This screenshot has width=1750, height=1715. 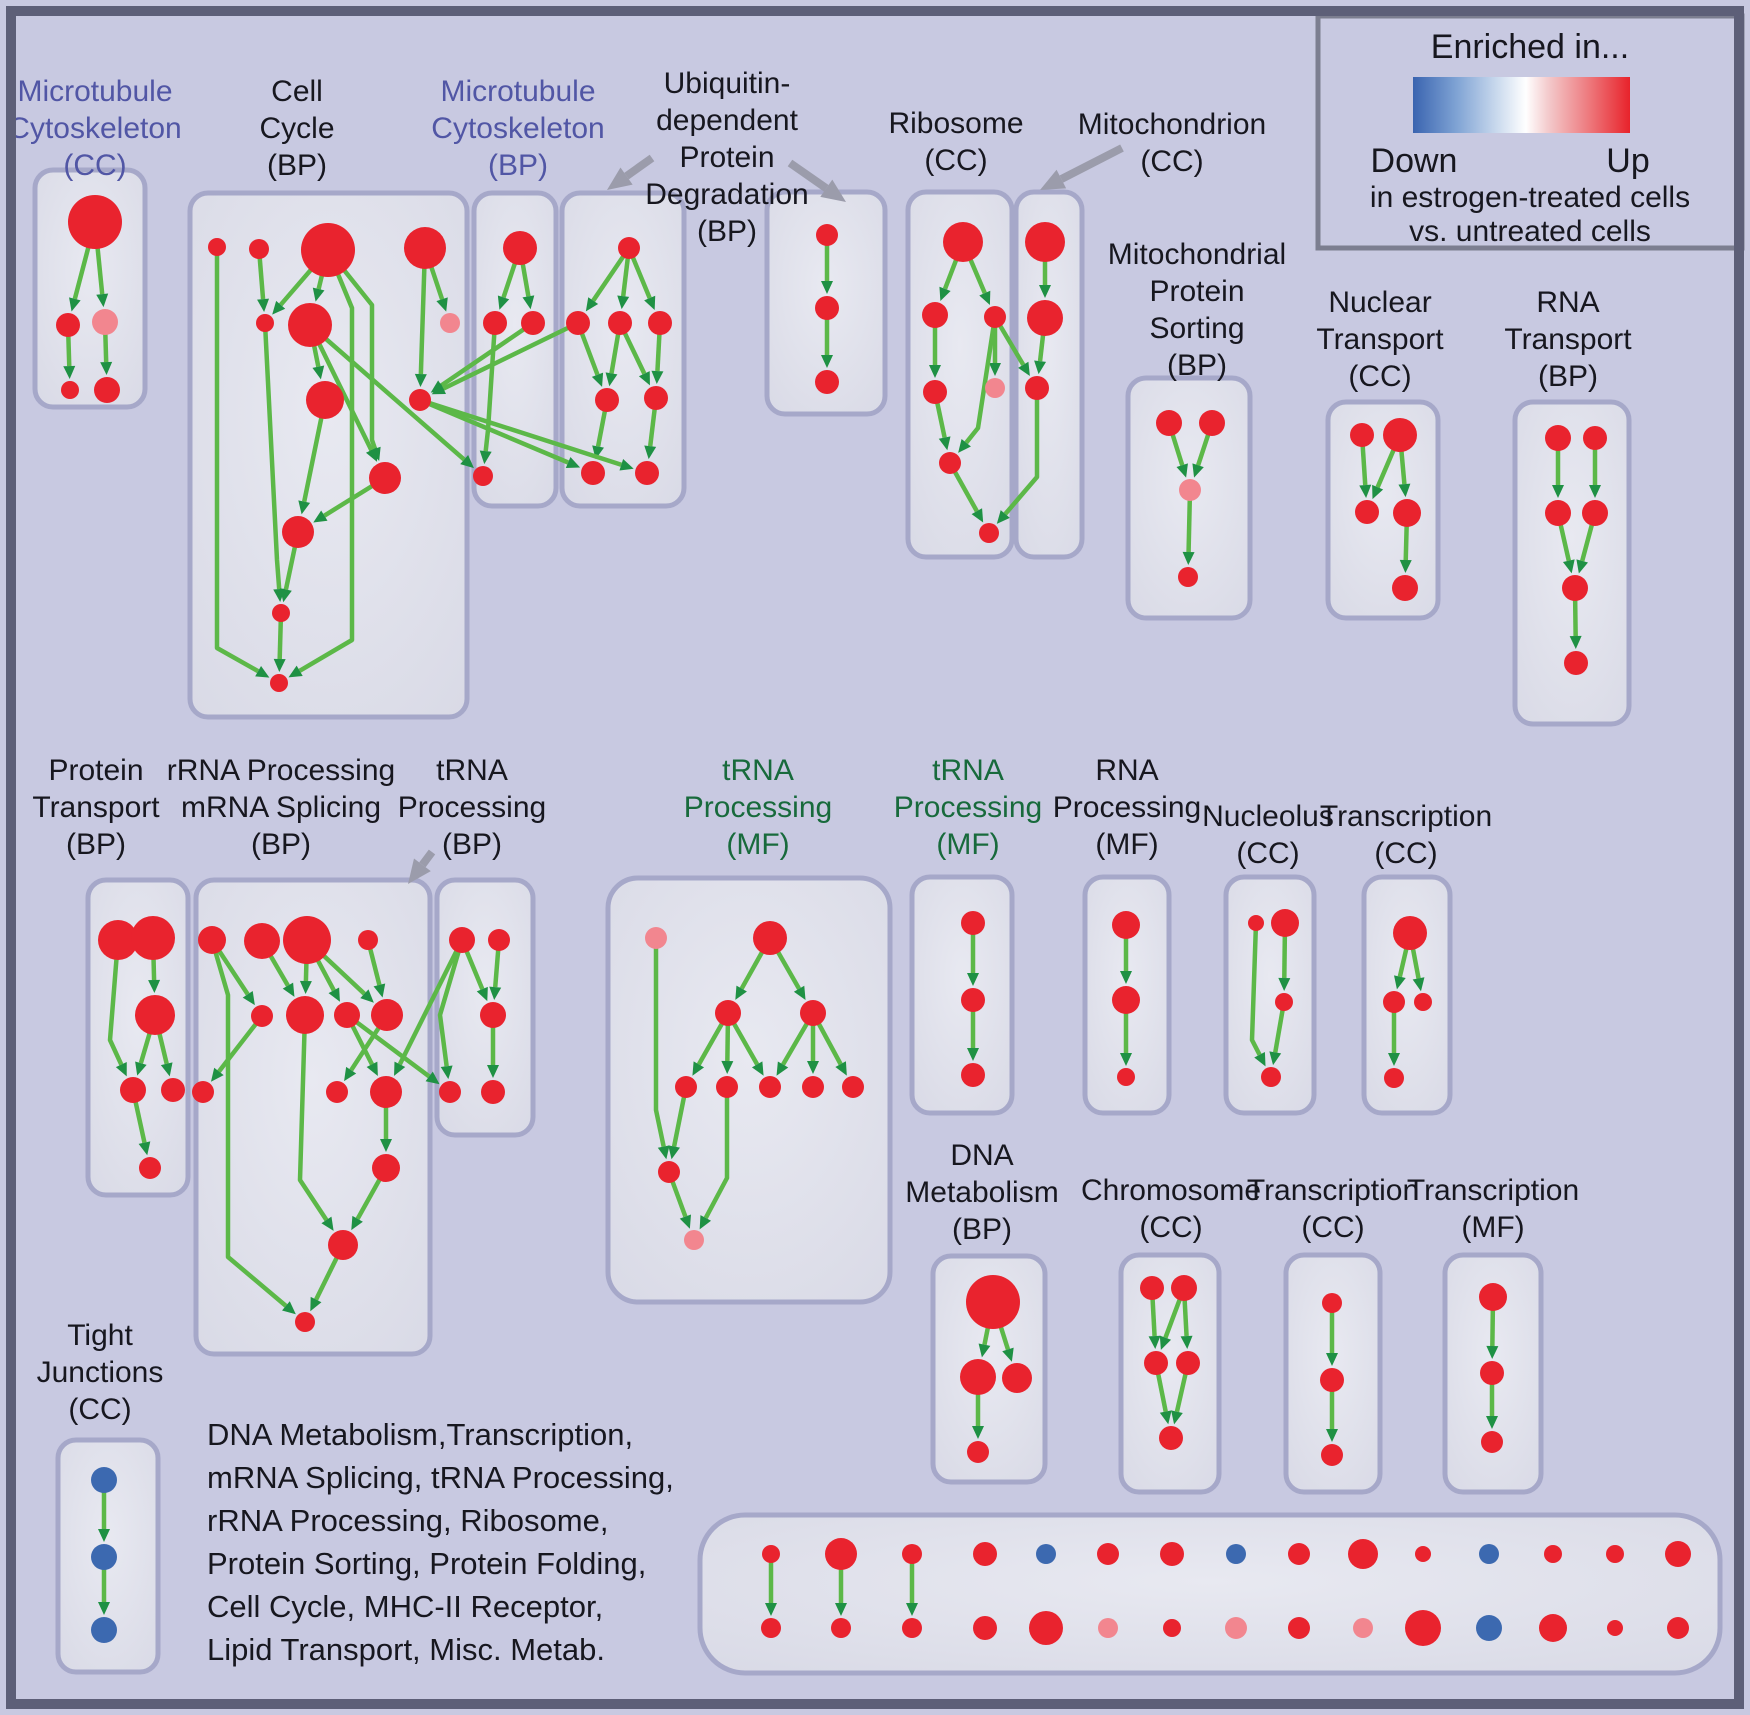 I want to click on cluster-label-microtubule-cytoskeleton-bp-line-0: Microtubule, so click(x=517, y=91).